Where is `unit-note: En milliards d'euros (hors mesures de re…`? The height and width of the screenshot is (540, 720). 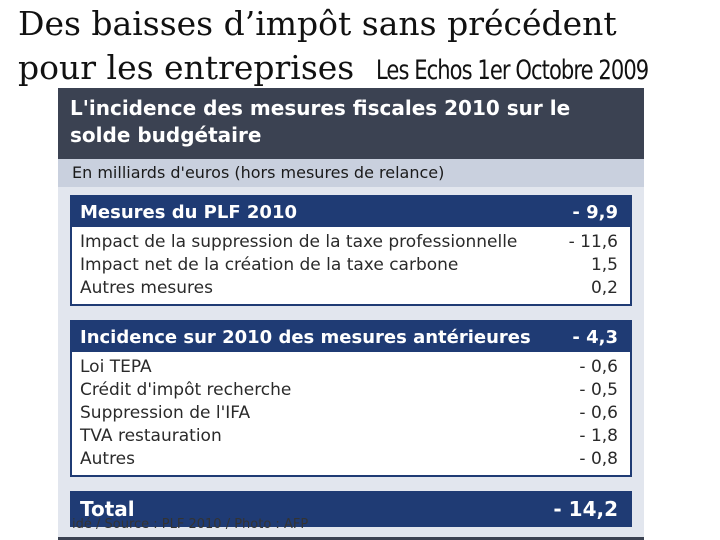 unit-note: En milliards d'euros (hors mesures de re… is located at coordinates (351, 173).